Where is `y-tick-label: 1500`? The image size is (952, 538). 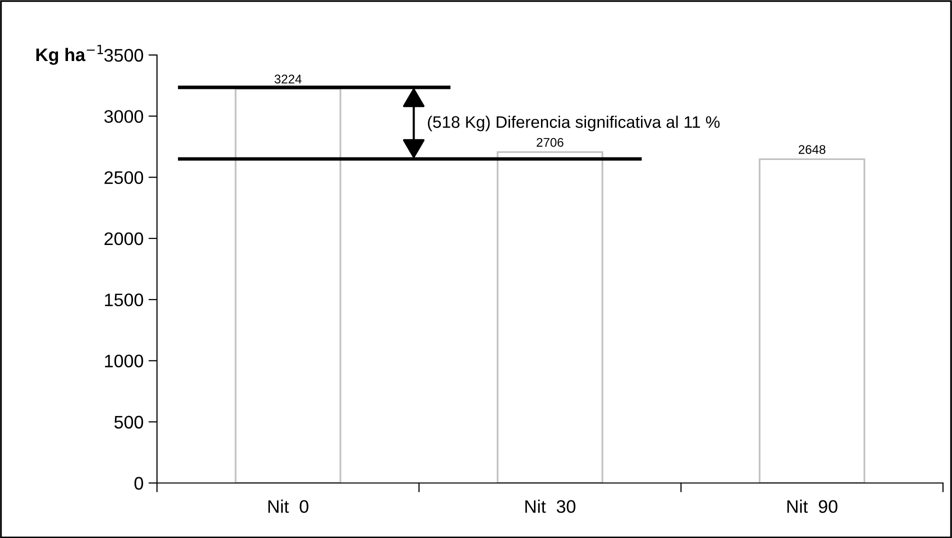 y-tick-label: 1500 is located at coordinates (124, 300).